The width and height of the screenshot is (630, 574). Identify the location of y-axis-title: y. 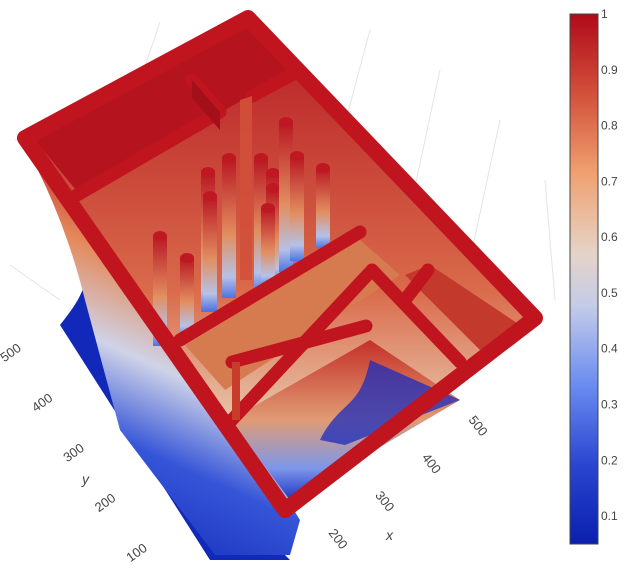
(85, 479).